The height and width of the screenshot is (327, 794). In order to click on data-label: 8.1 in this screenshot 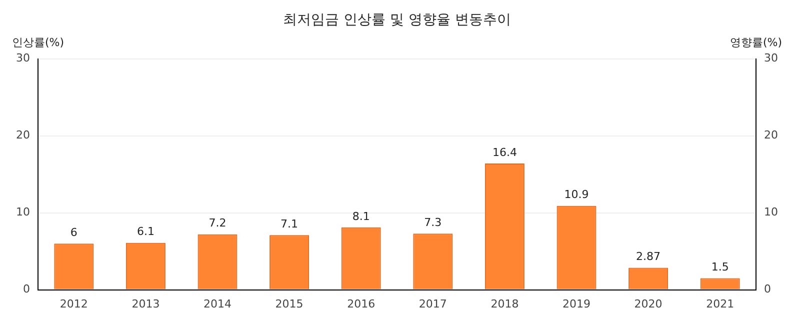, I will do `click(361, 216)`.